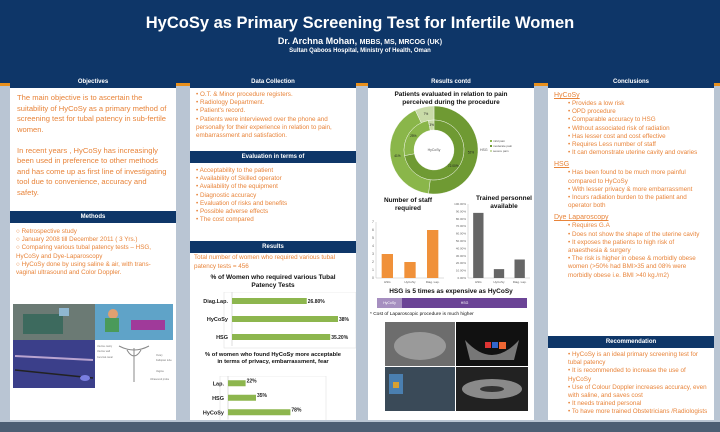  I want to click on data-label: 78%, so click(296, 410).